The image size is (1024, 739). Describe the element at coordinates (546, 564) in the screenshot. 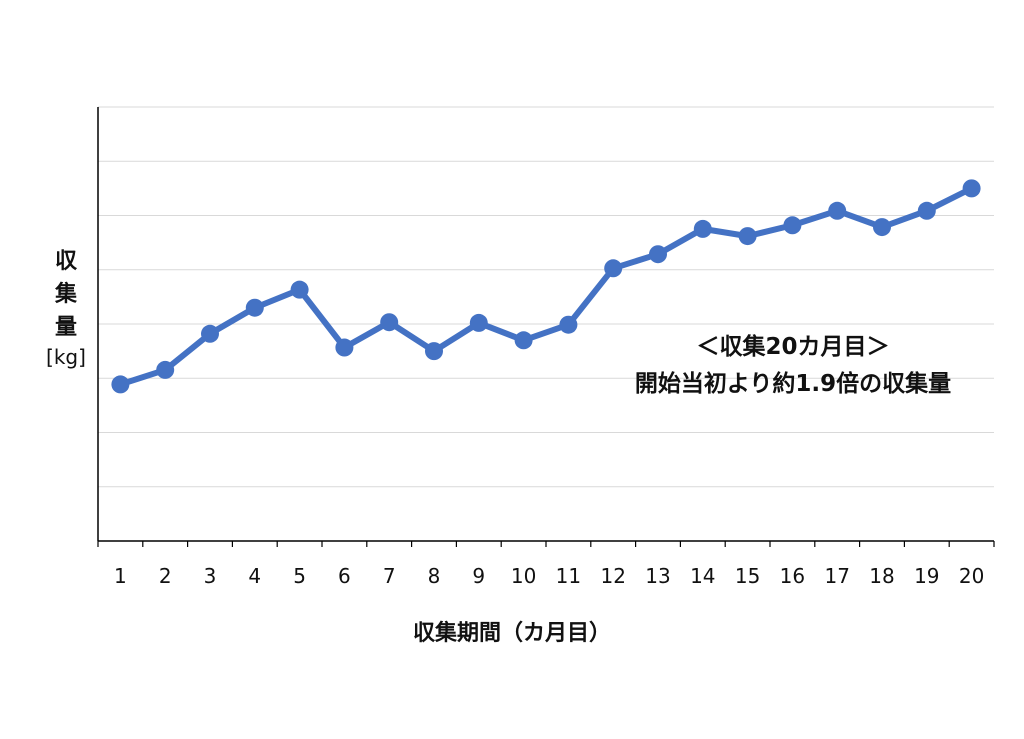

I see `x-axis-ticks: 1 2 3 4 5 6 7 8 9 10 11 12 13 14 15 16 17 18 19 20` at that location.